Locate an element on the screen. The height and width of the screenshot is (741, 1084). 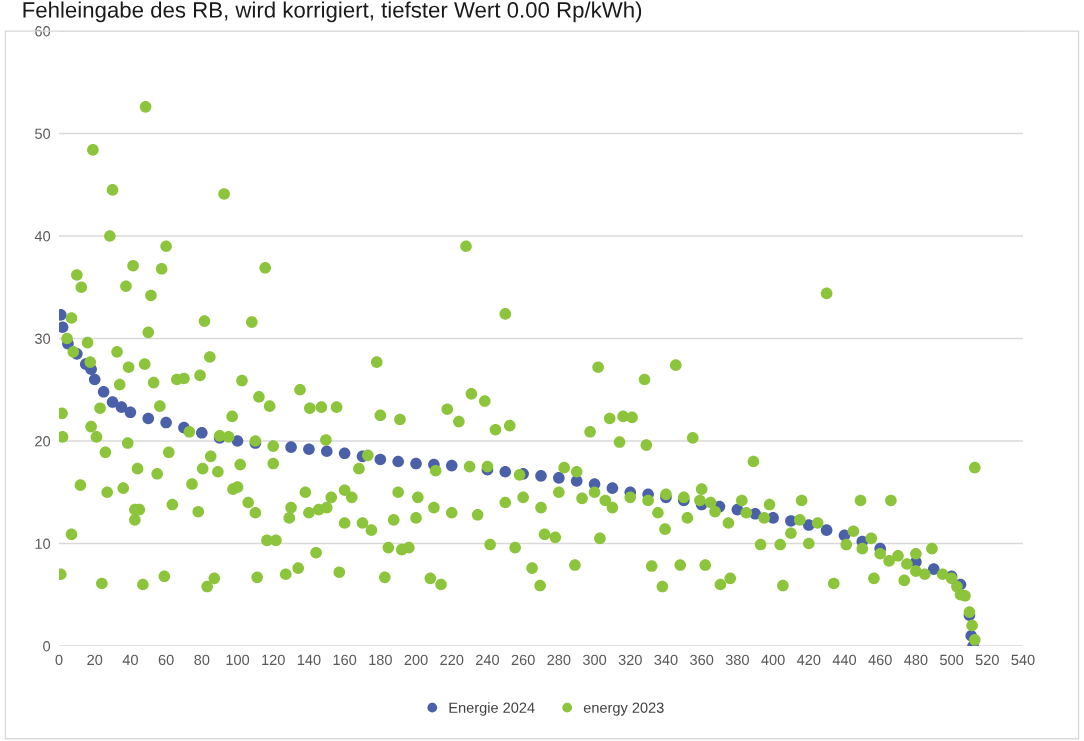
x-tick-label: 200 is located at coordinates (416, 660).